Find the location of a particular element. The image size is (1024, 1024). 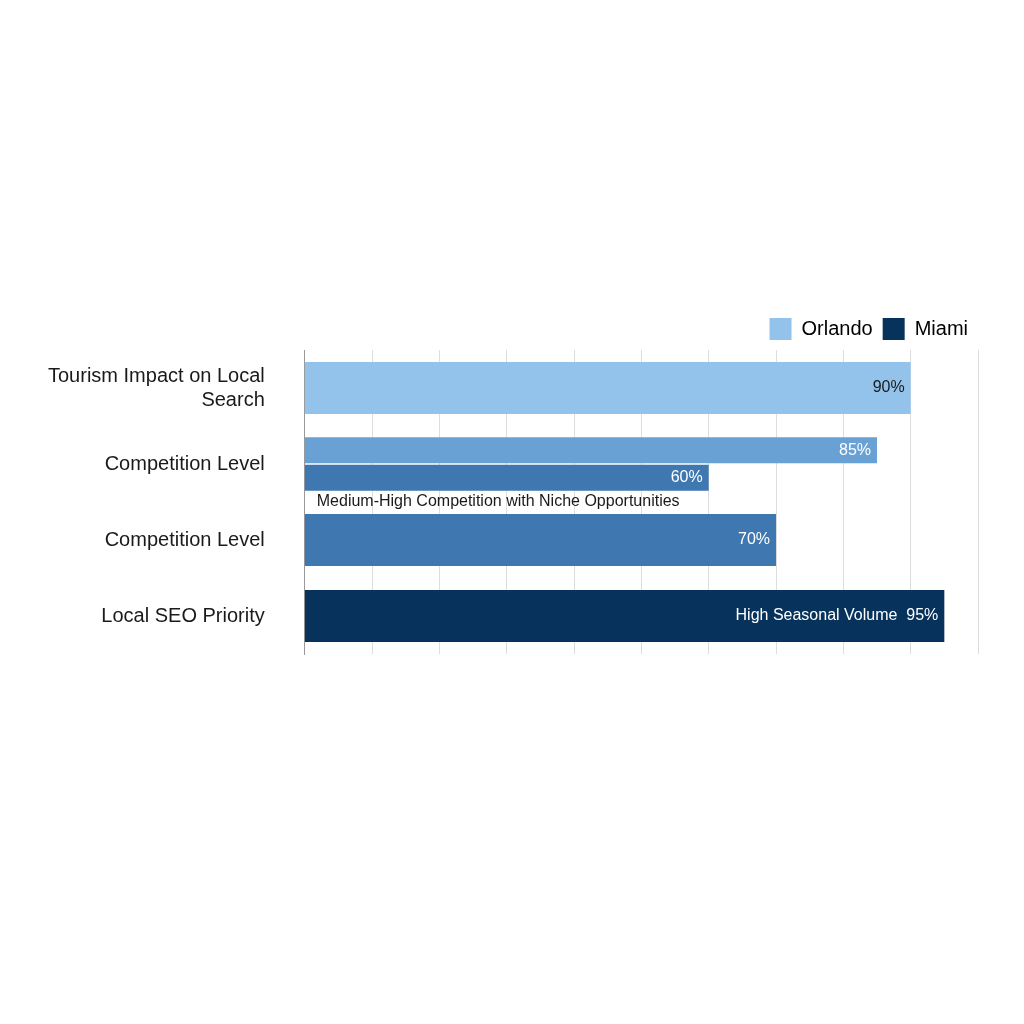

annotation: Medium-High Competition with Niche Opportunities is located at coordinates (498, 501).